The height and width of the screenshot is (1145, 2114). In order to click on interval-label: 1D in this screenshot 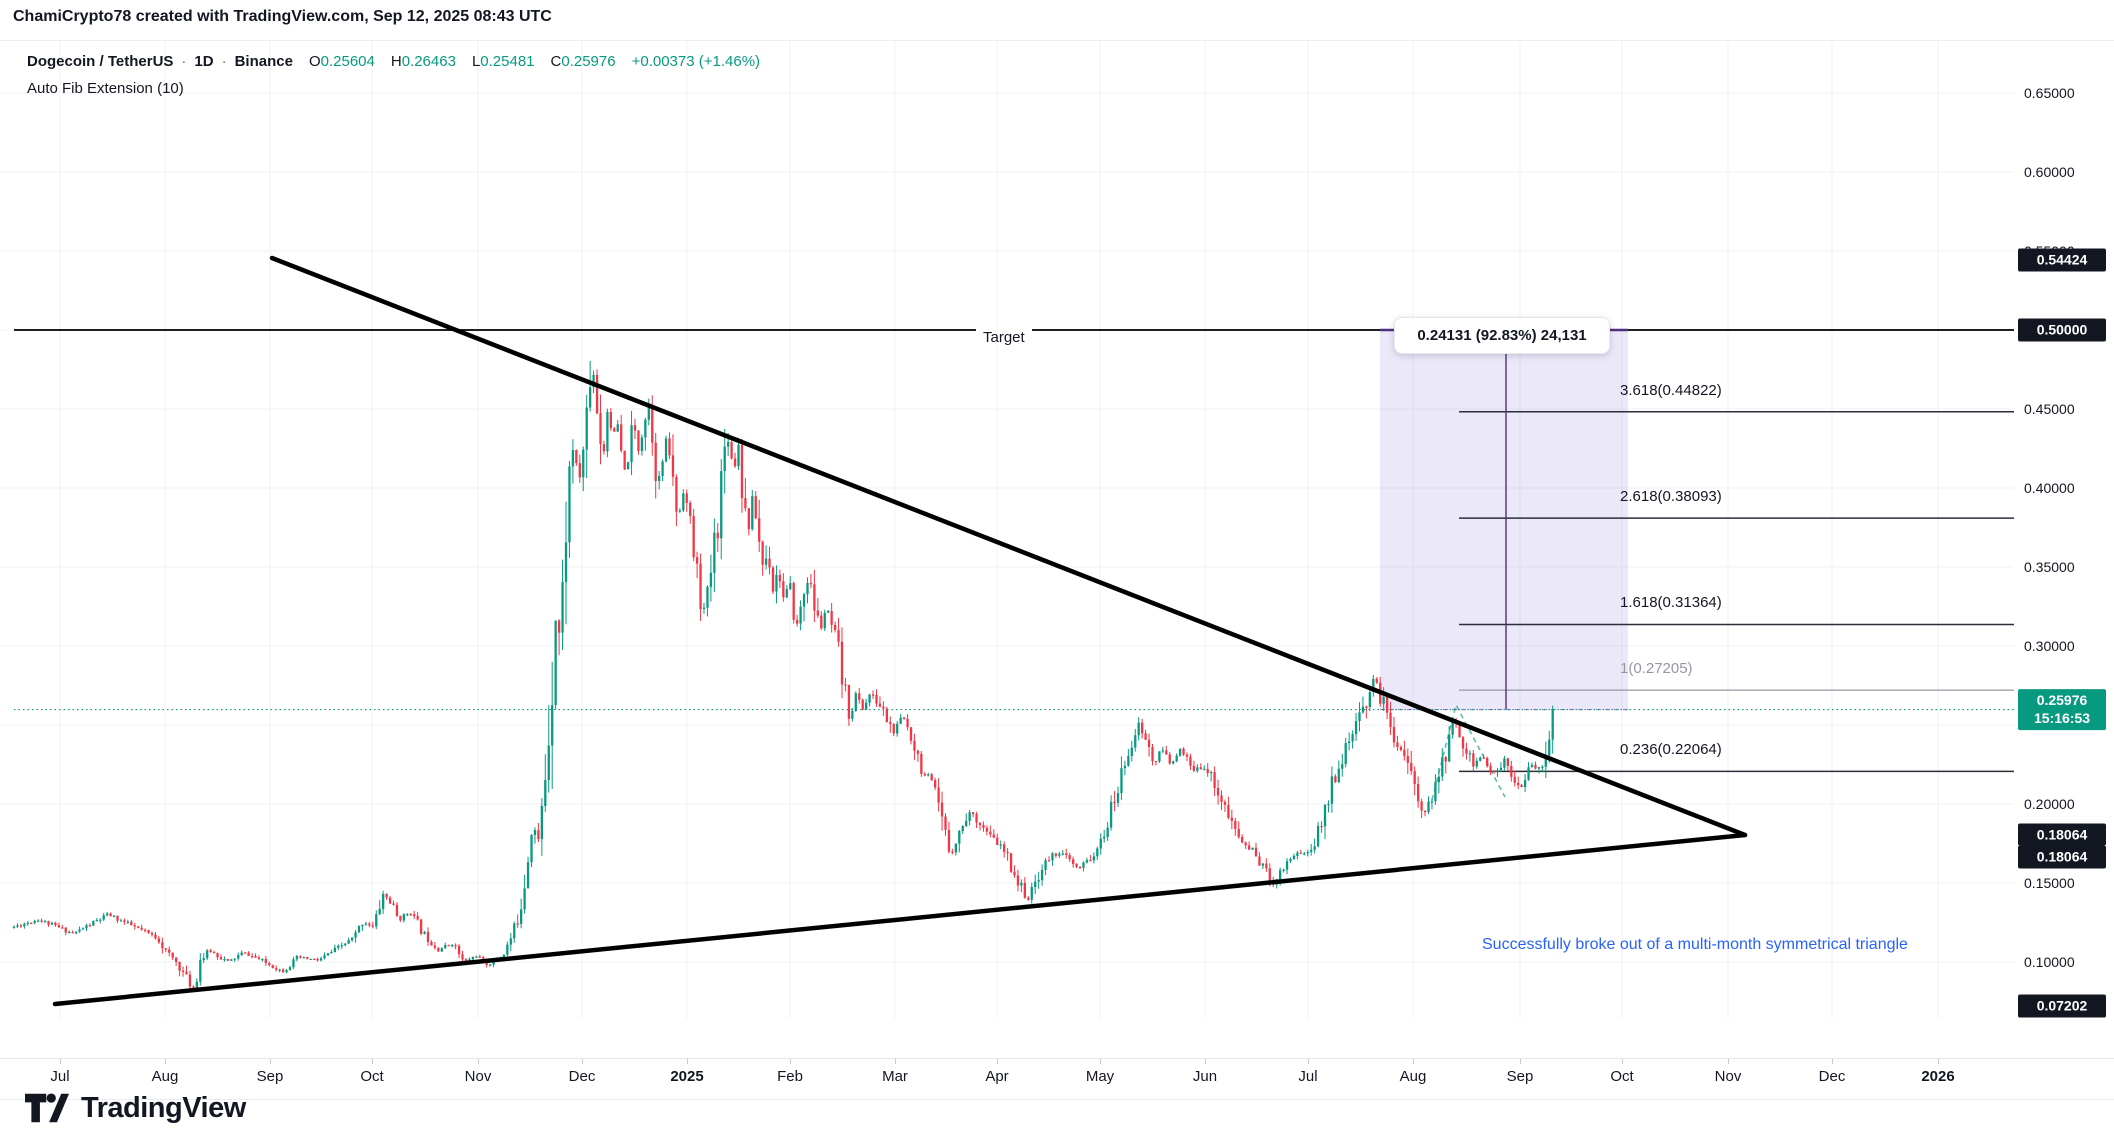, I will do `click(204, 61)`.